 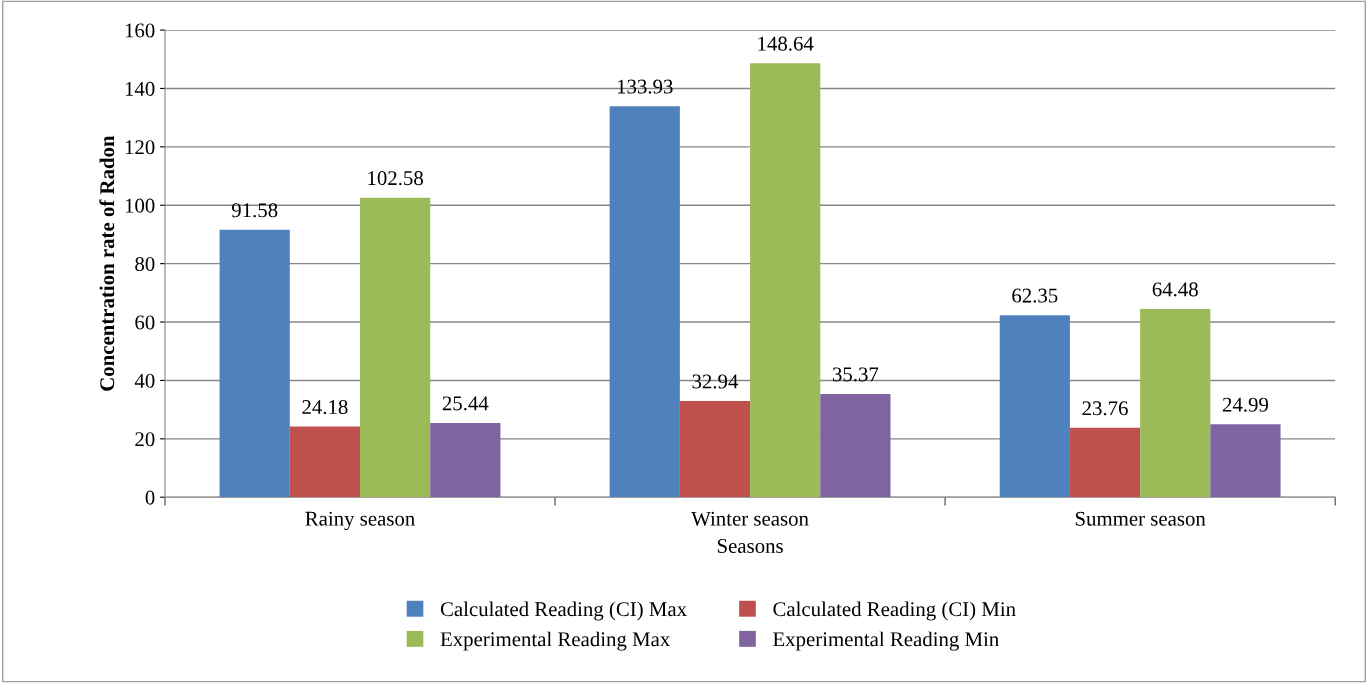 What do you see at coordinates (145, 322) in the screenshot?
I see `y-tick-label: 60` at bounding box center [145, 322].